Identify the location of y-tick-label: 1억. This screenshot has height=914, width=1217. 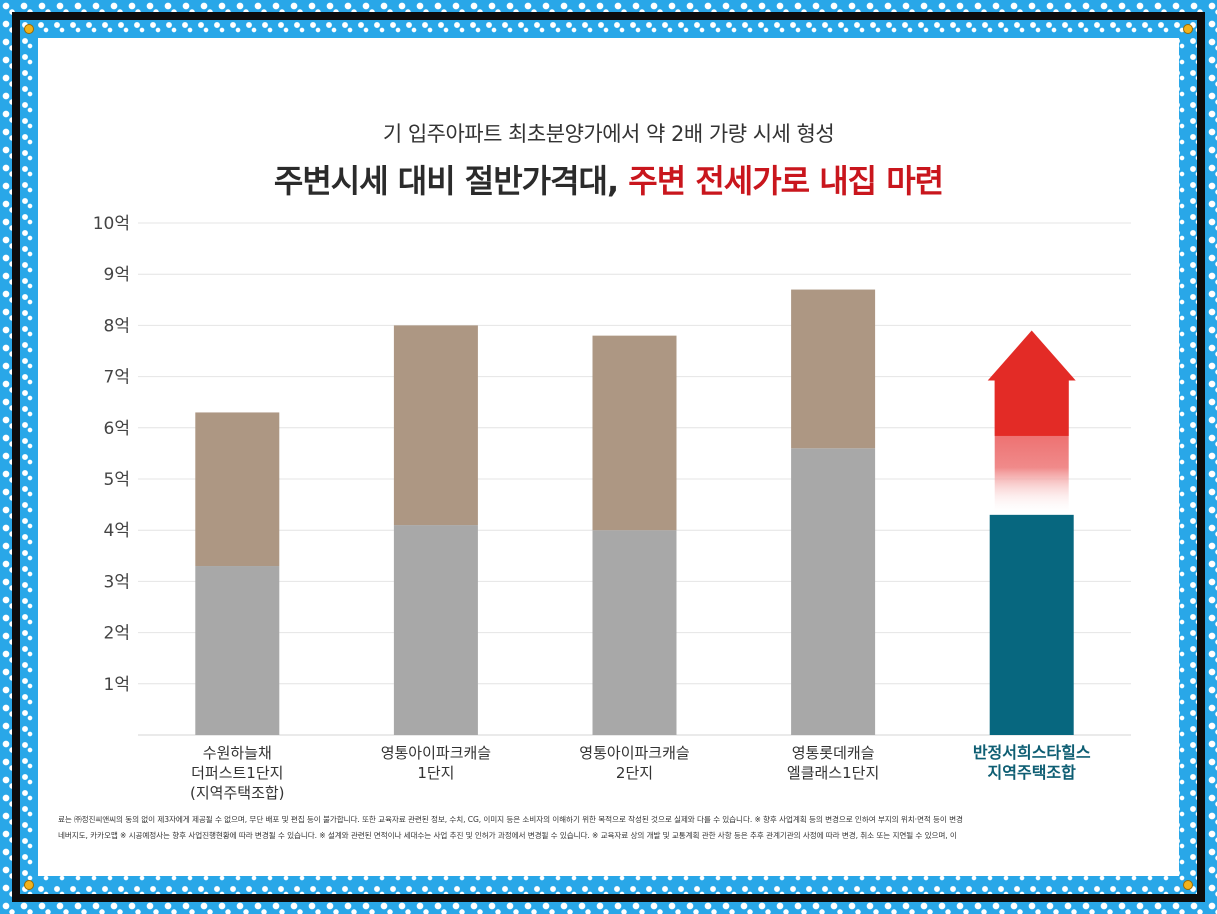
(117, 685).